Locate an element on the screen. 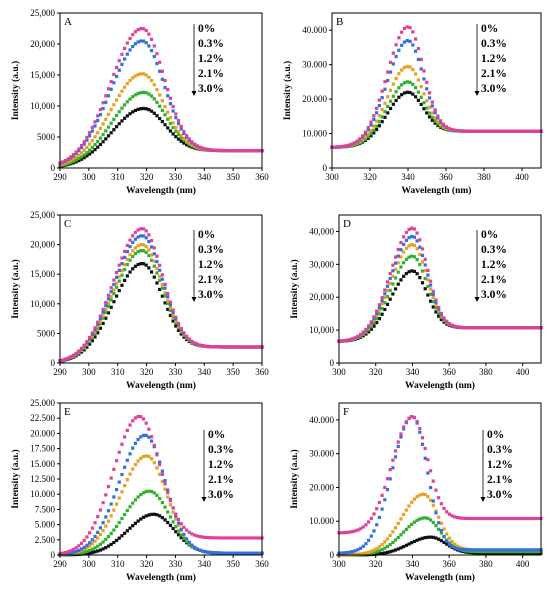  x-tick-label: 300 is located at coordinates (339, 372).